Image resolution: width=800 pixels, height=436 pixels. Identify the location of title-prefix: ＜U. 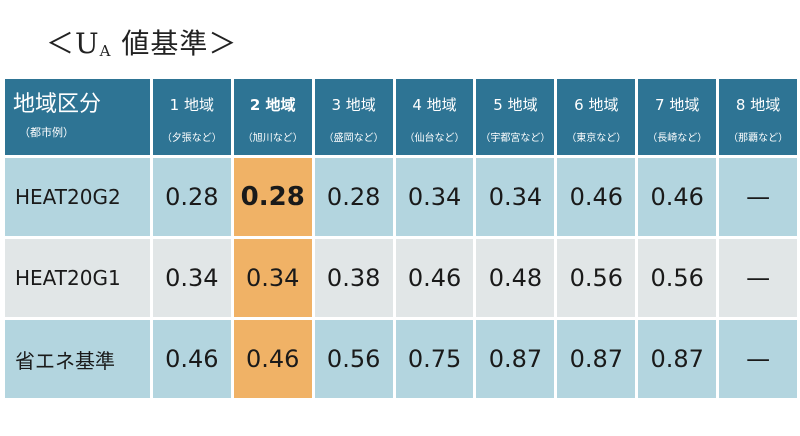
(73, 43).